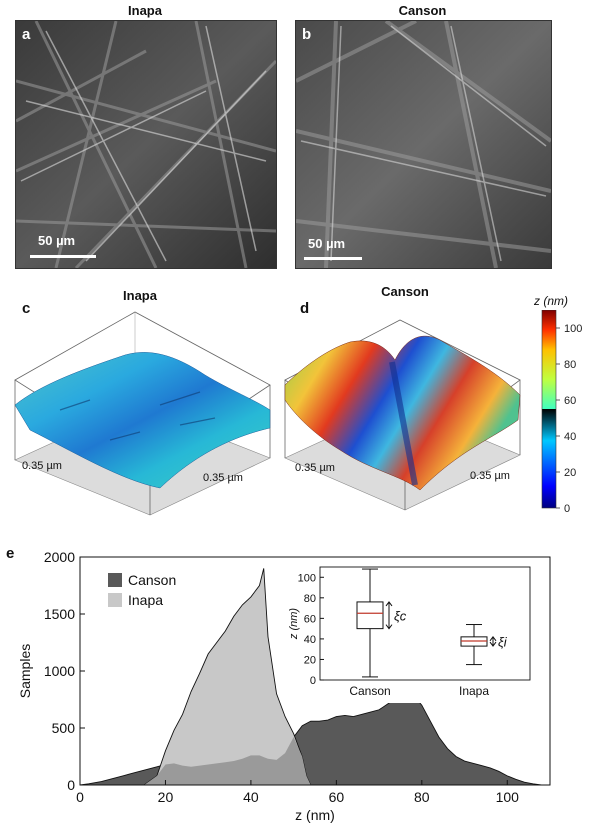 The height and width of the screenshot is (829, 600). What do you see at coordinates (570, 437) in the screenshot?
I see `colorbar-tick-label: 40` at bounding box center [570, 437].